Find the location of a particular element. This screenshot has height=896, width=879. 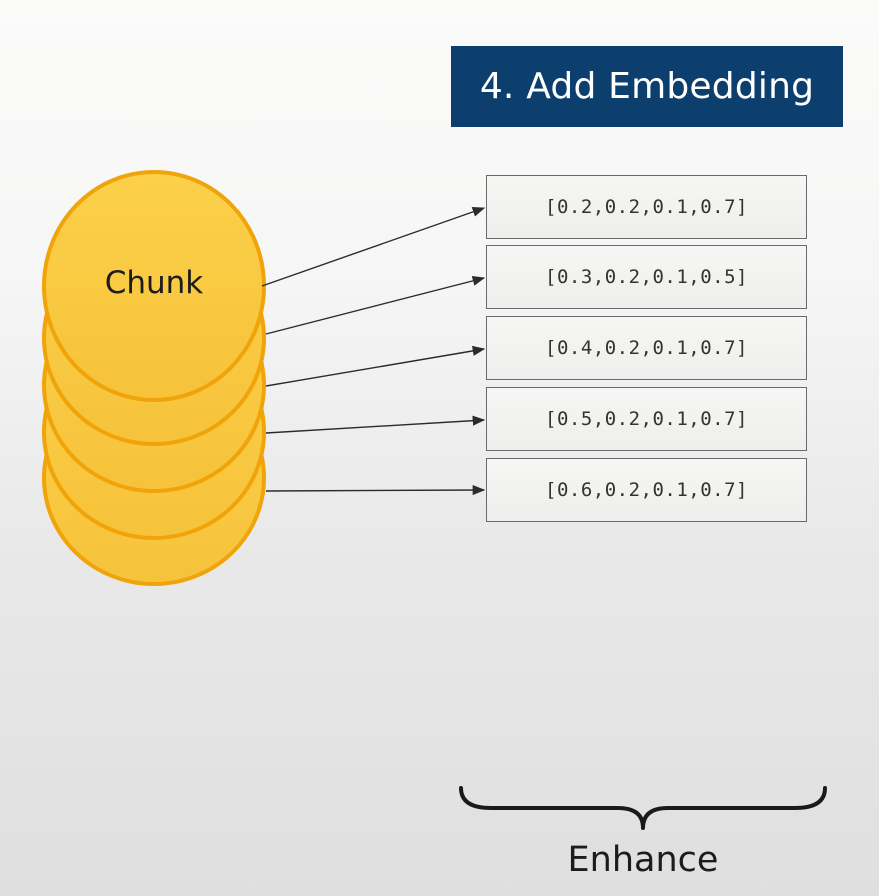

embedding-vector-3: [0.4,0.2,0.1,0.7] is located at coordinates (646, 348).